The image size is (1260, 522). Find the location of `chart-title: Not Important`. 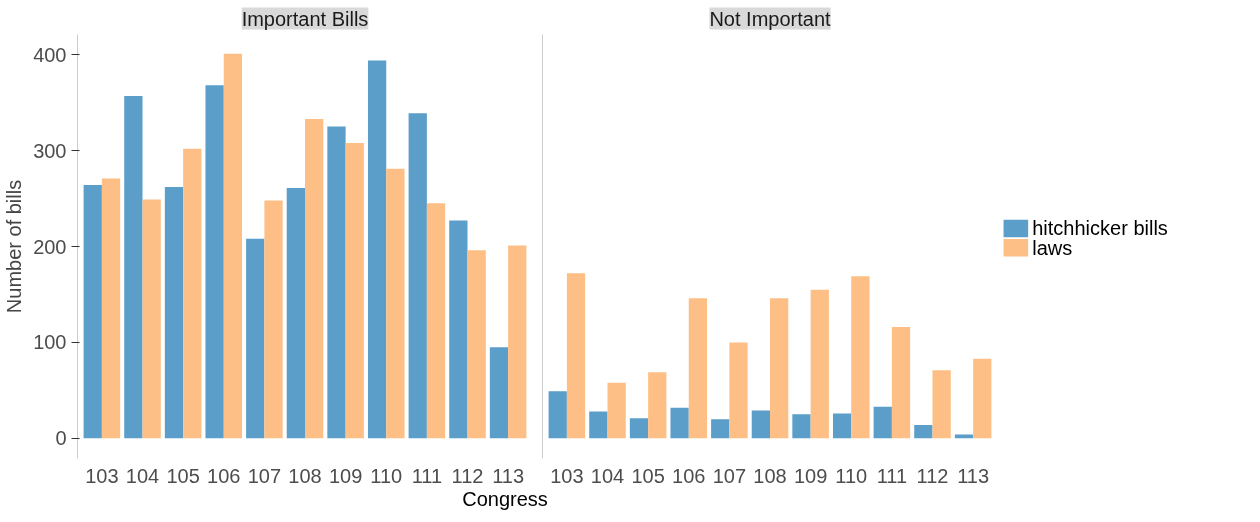

chart-title: Not Important is located at coordinates (770, 18).